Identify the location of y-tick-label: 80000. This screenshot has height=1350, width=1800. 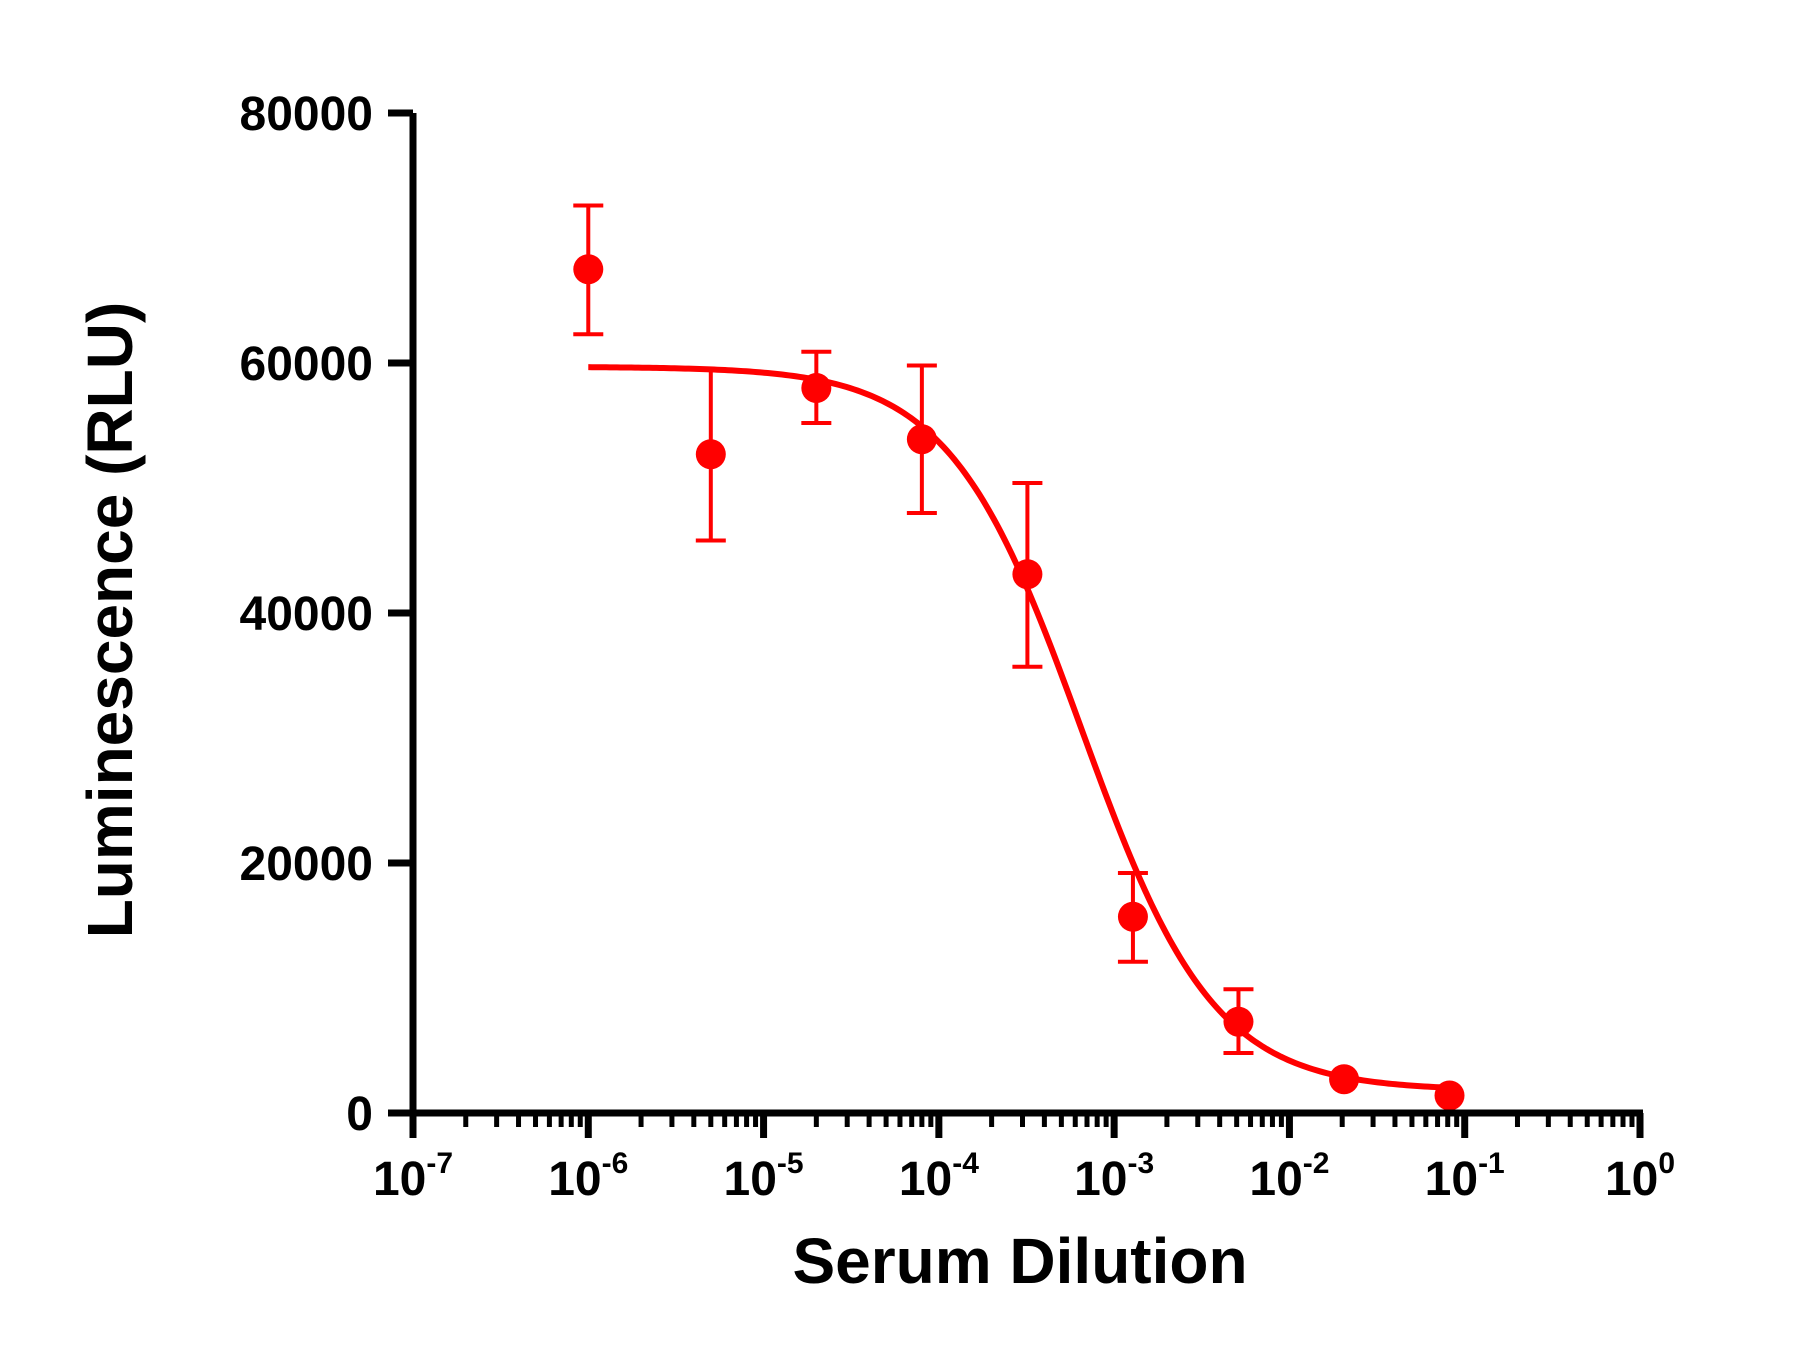
(306, 114).